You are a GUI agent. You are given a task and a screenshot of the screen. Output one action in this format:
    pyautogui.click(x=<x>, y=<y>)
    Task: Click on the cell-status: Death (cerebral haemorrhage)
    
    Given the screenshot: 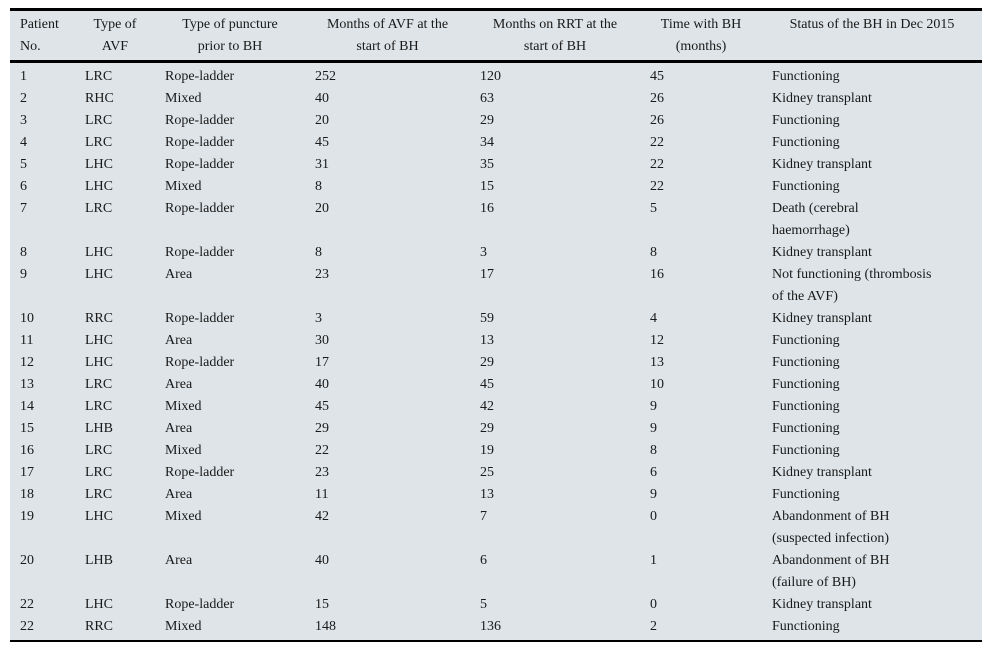 What is the action you would take?
    pyautogui.click(x=815, y=219)
    